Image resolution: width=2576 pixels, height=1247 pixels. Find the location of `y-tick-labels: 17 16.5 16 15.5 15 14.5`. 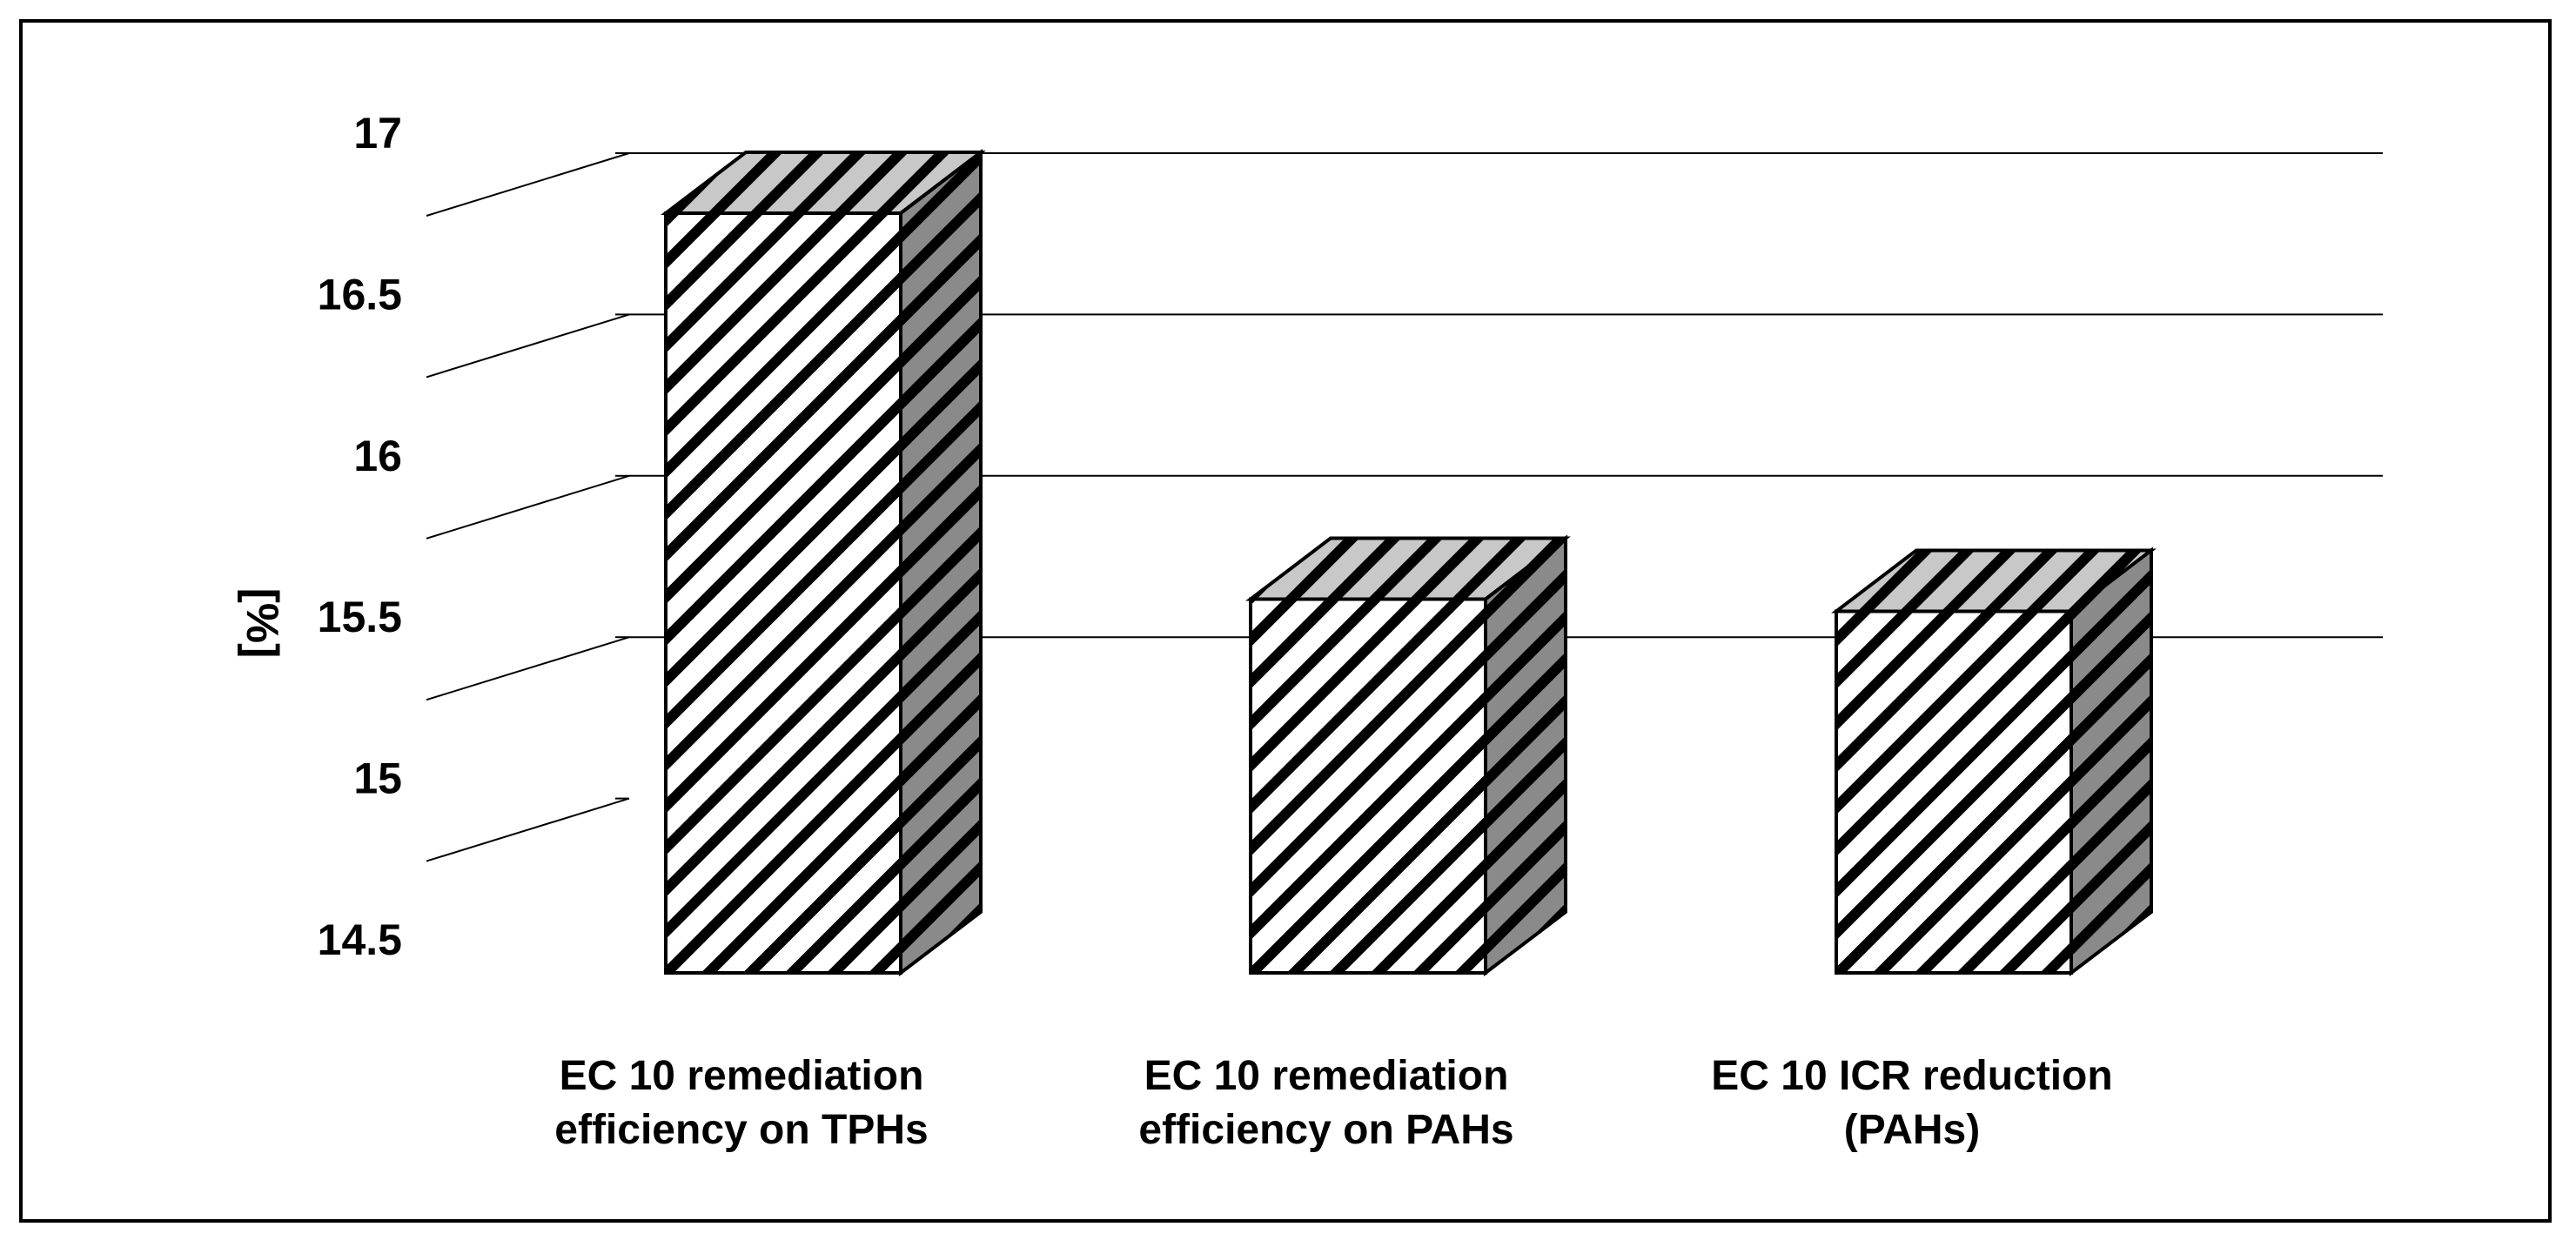

y-tick-labels: 17 16.5 16 15.5 15 14.5 is located at coordinates (360, 536).